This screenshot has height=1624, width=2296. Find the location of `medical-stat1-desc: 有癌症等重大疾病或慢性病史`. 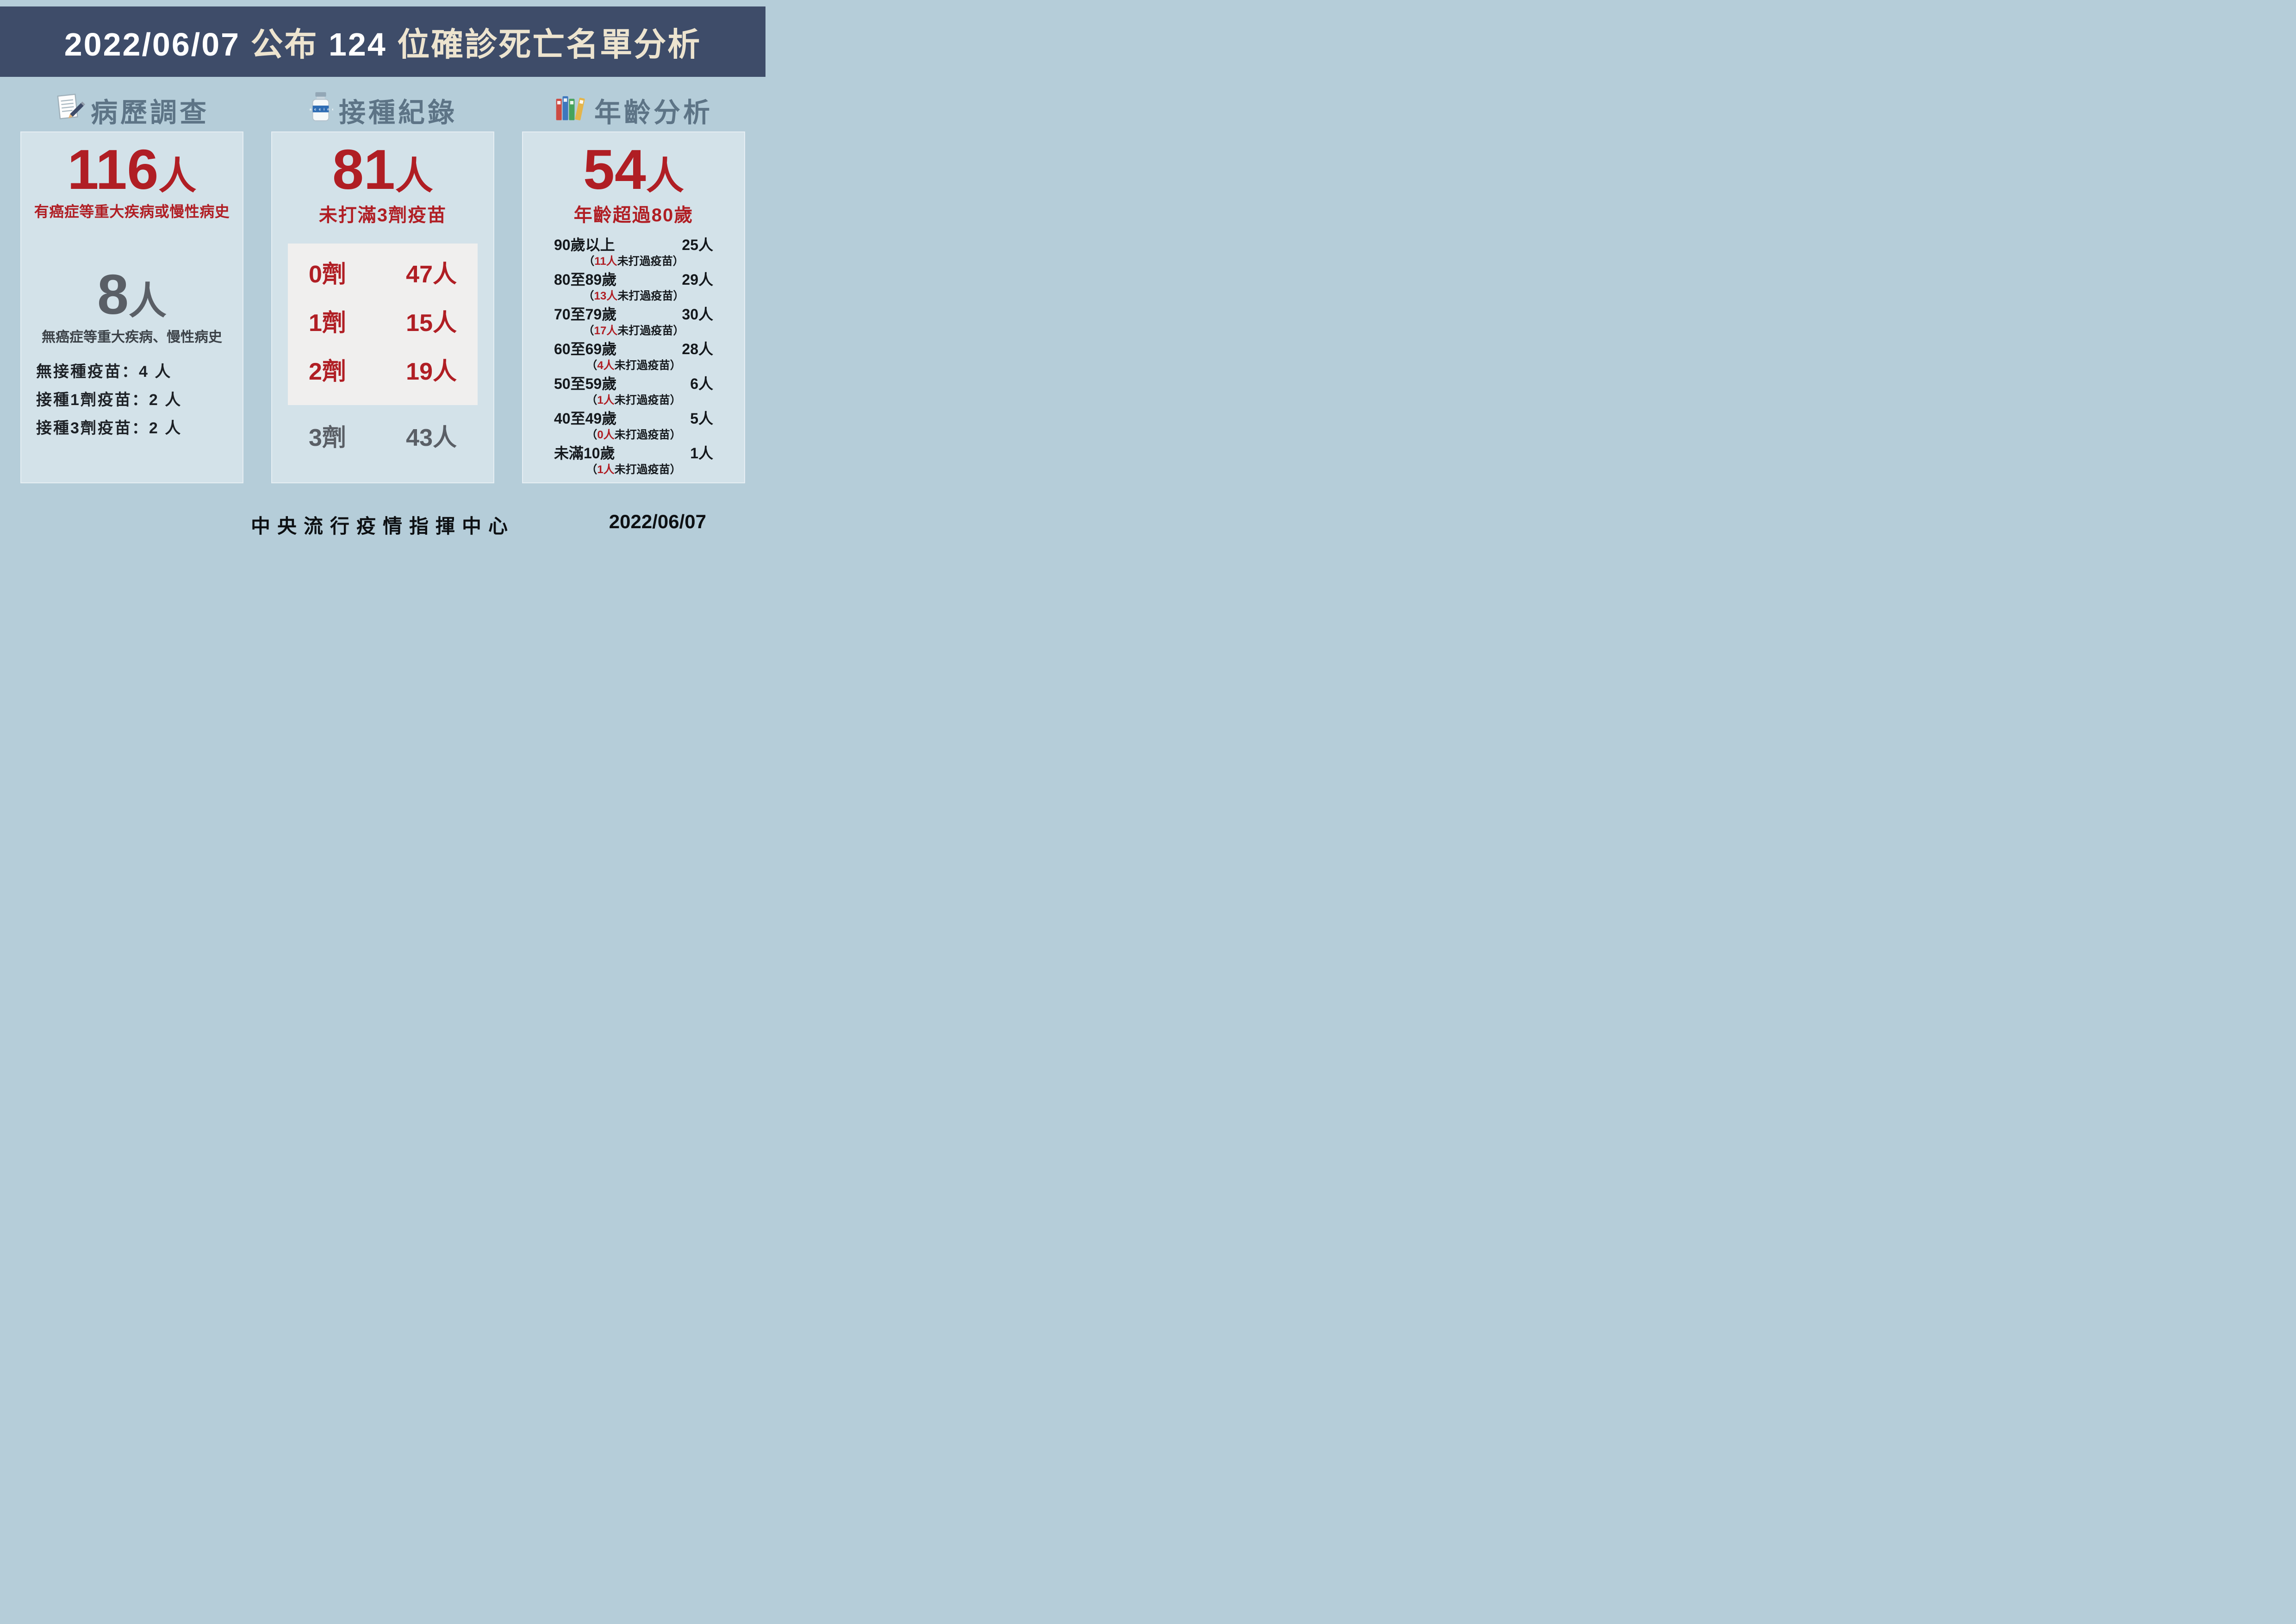

medical-stat1-desc: 有癌症等重大疾病或慢性病史 is located at coordinates (132, 211).